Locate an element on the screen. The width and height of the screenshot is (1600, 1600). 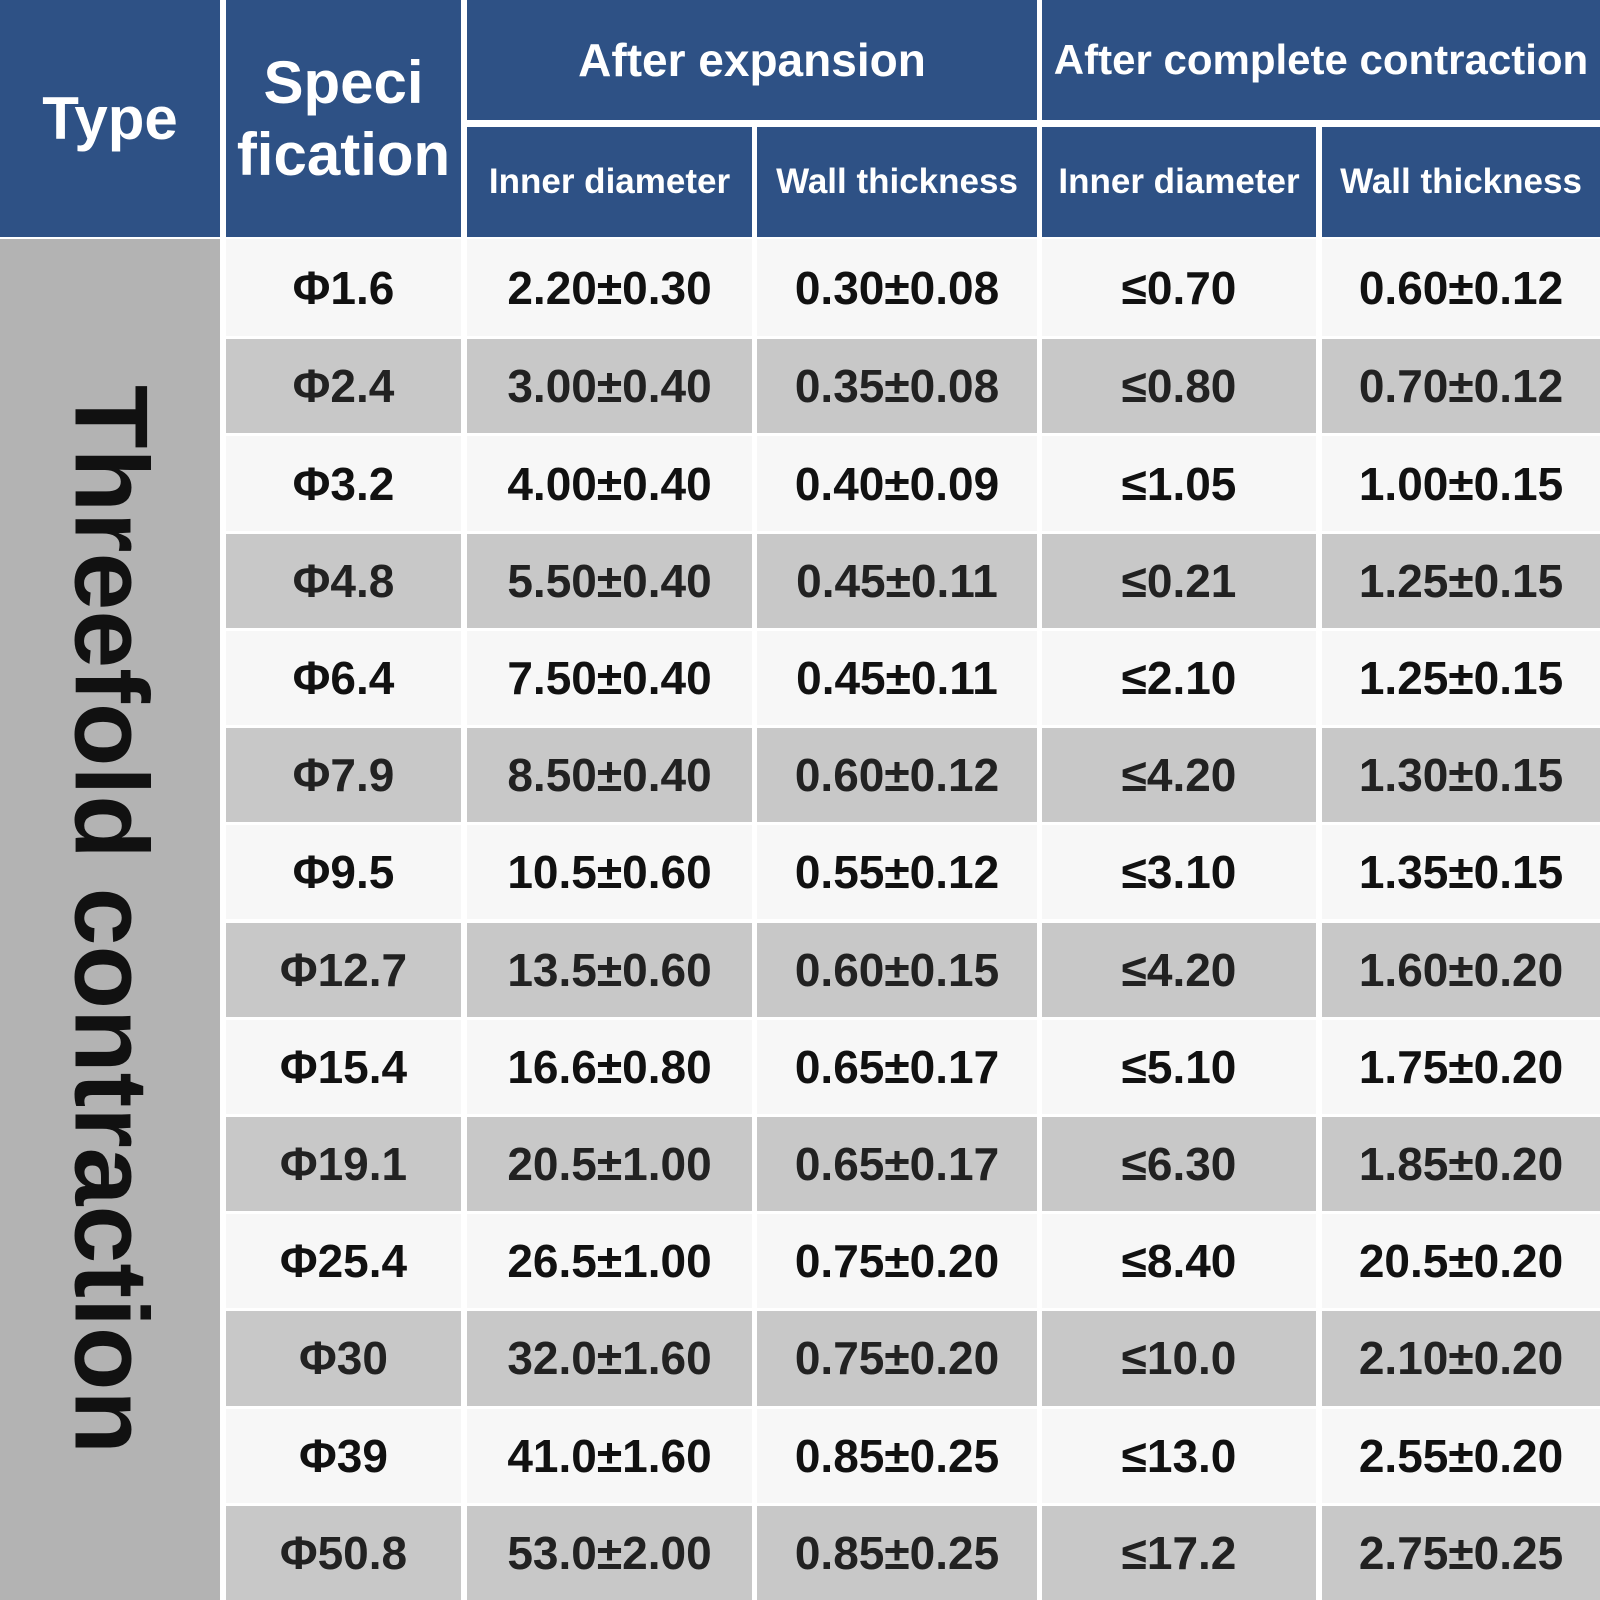
group-header: After complete contraction is located at coordinates (1321, 60).